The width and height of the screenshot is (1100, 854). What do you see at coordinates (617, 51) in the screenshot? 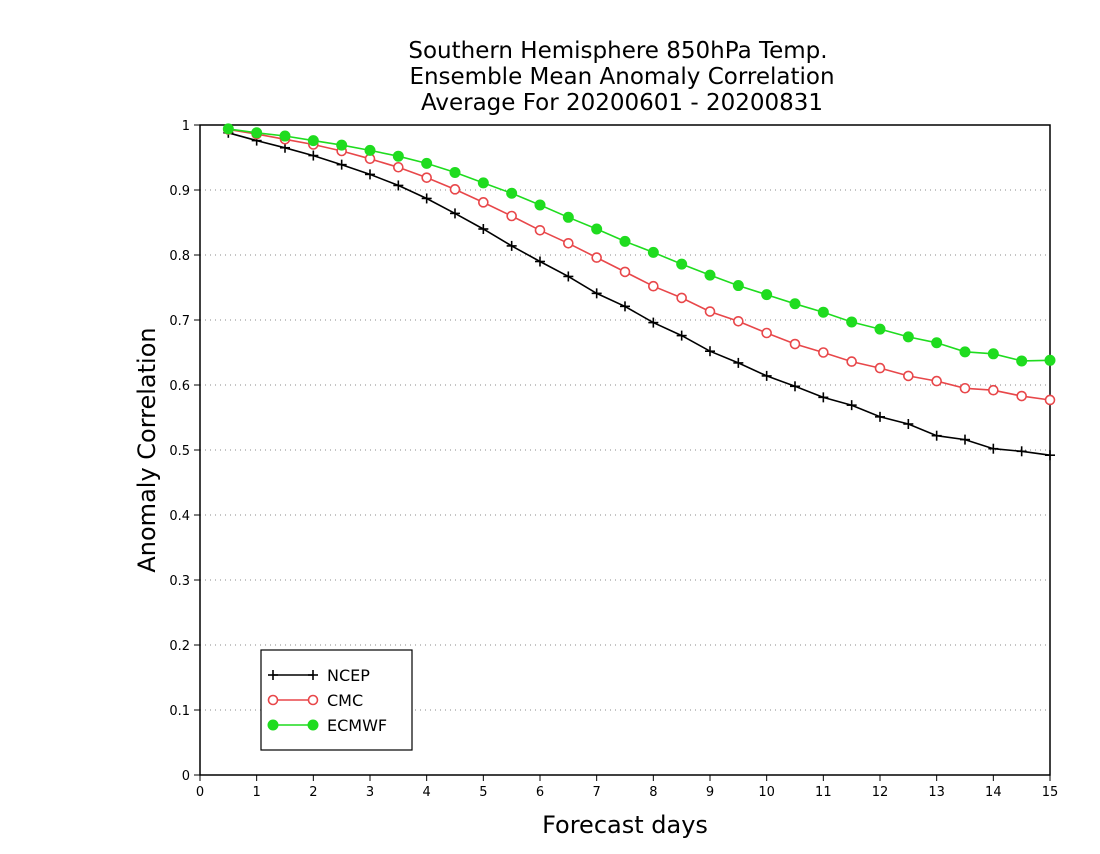
I see `title-line-1: Southern Hemisphere 850hPa Temp.` at bounding box center [617, 51].